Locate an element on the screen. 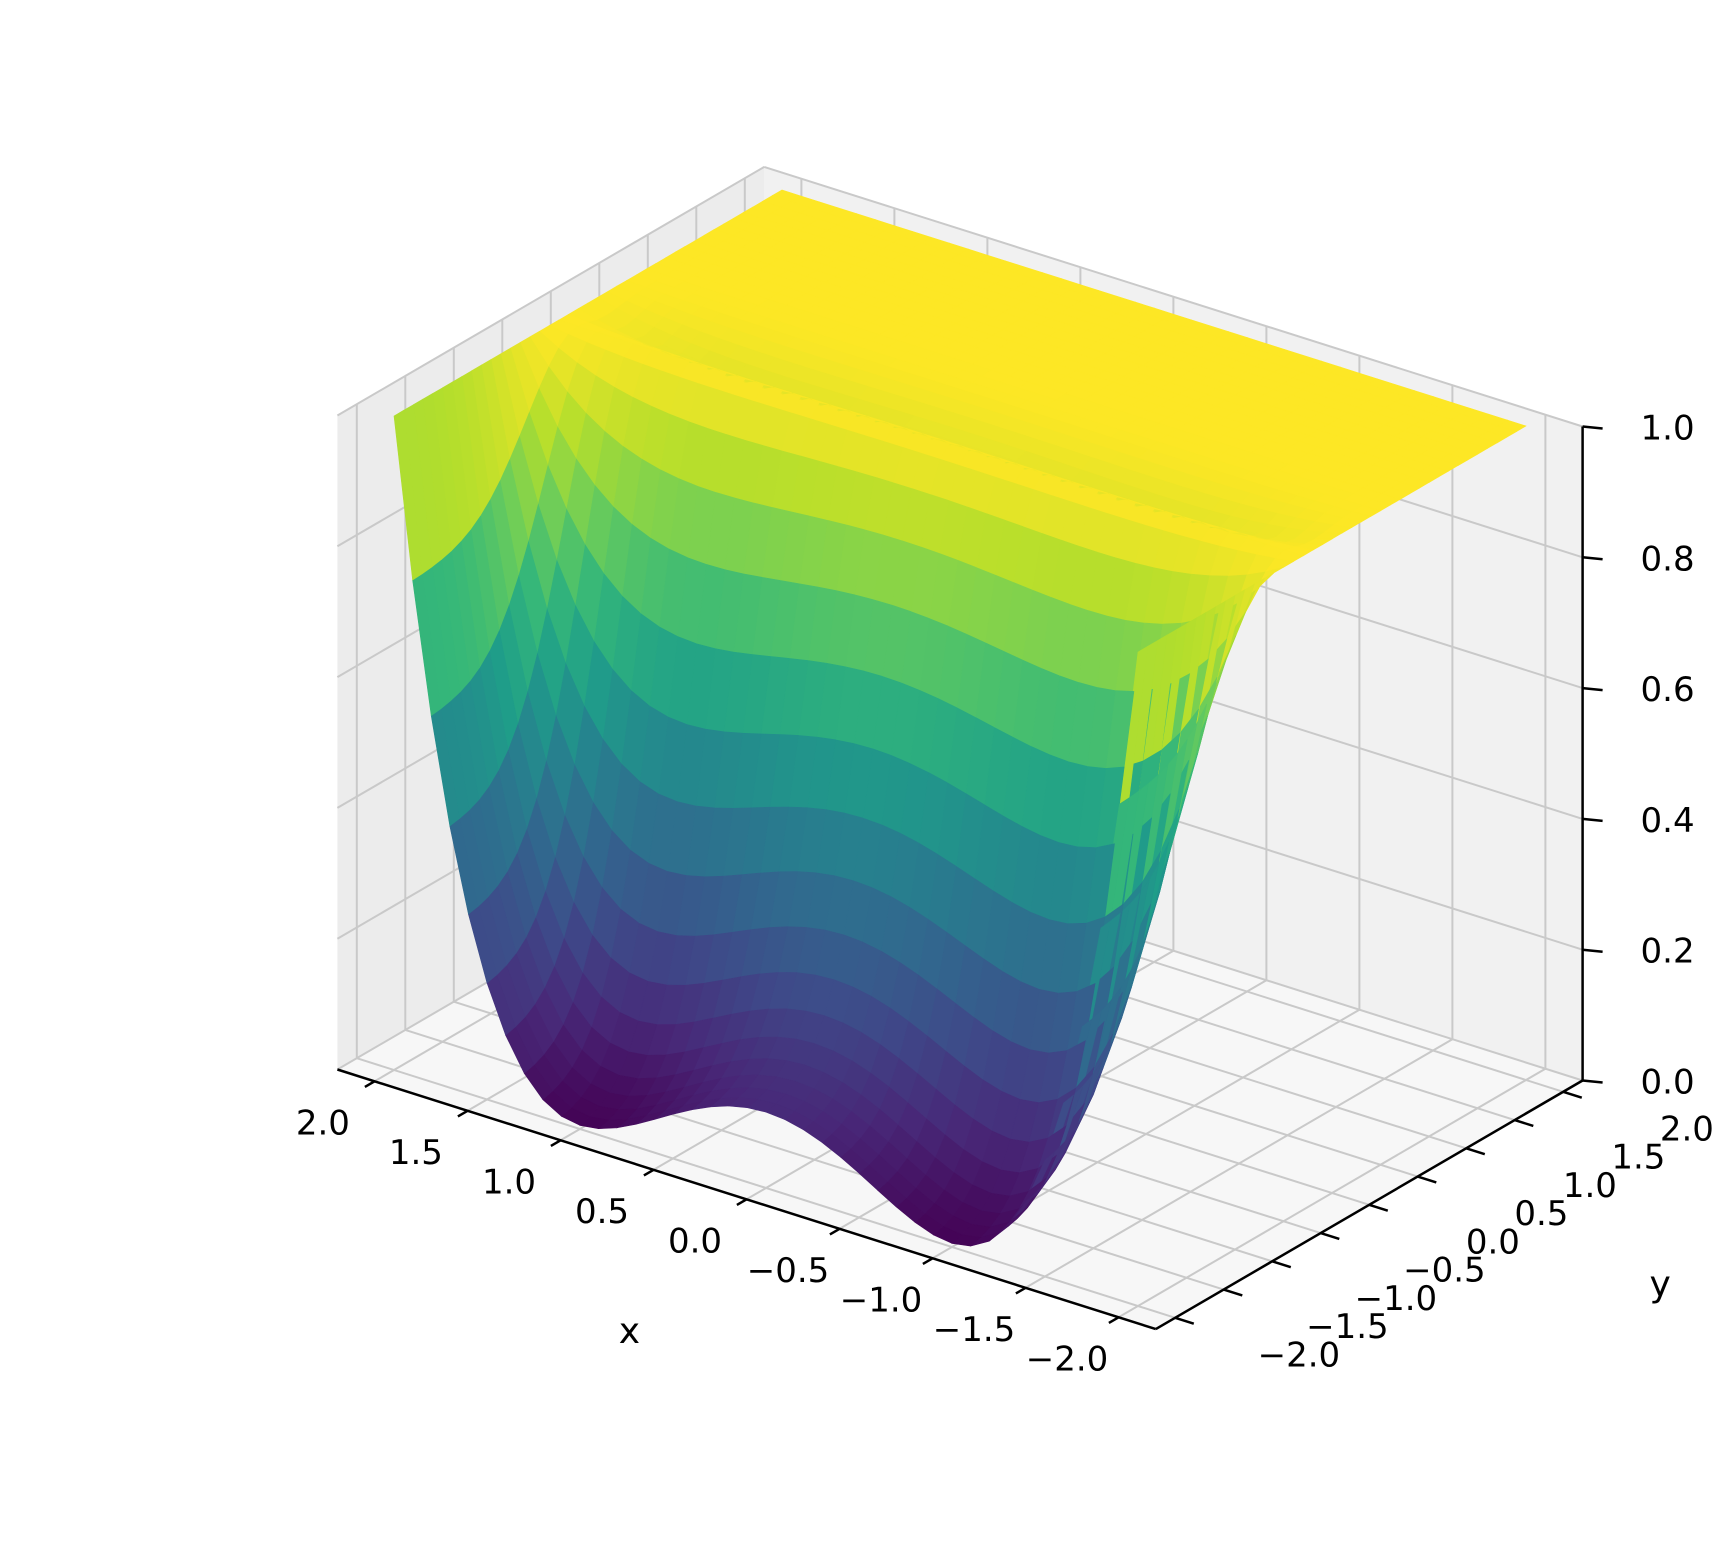 The height and width of the screenshot is (1543, 1715). x-tick-label: 2.0 is located at coordinates (323, 1124).